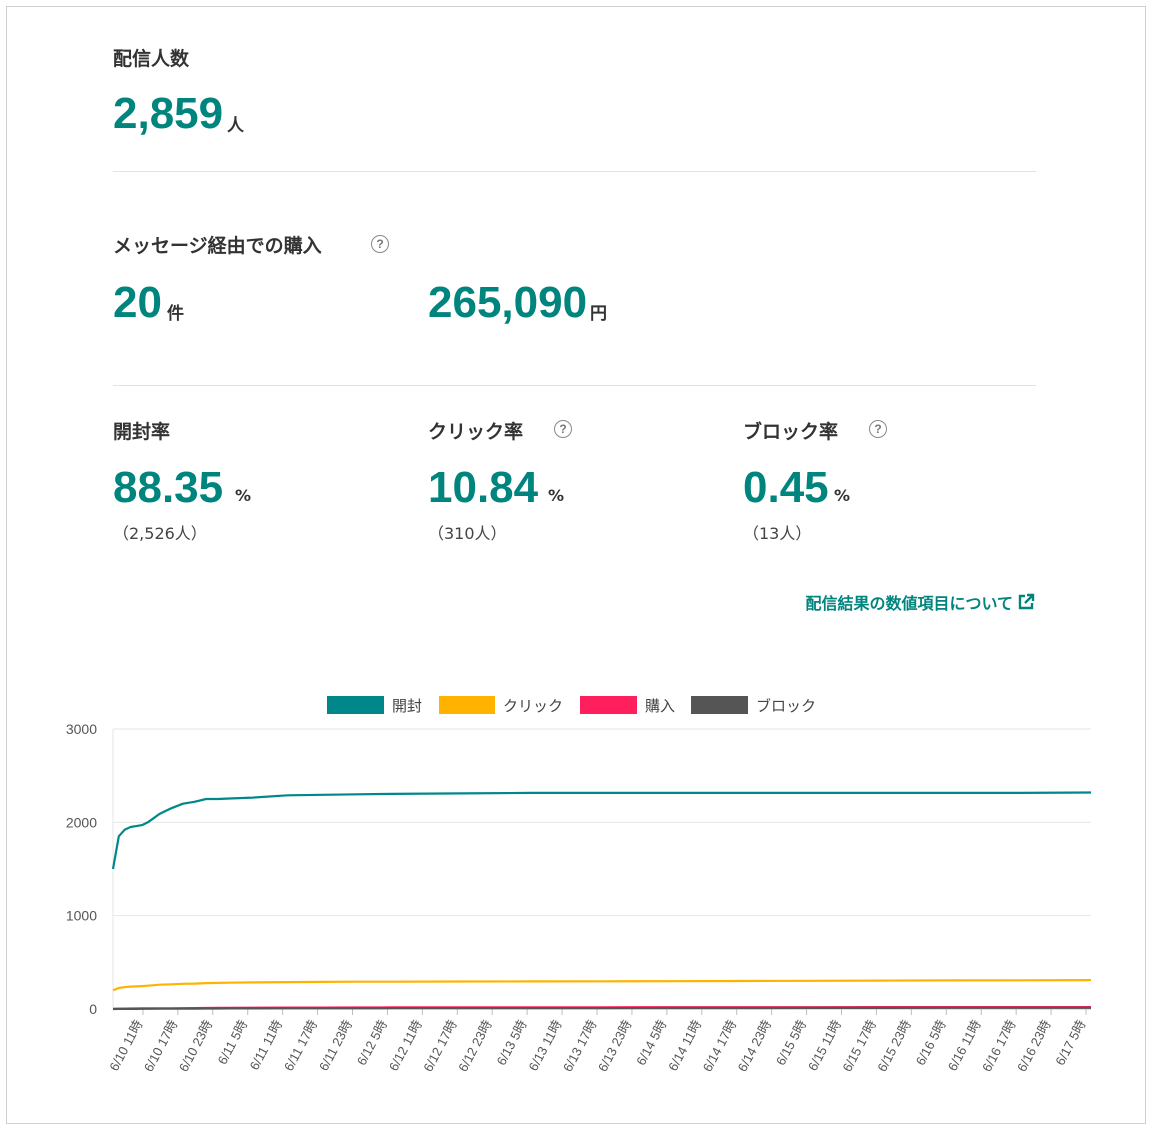  I want to click on block-rate-value: 0.45, so click(786, 487).